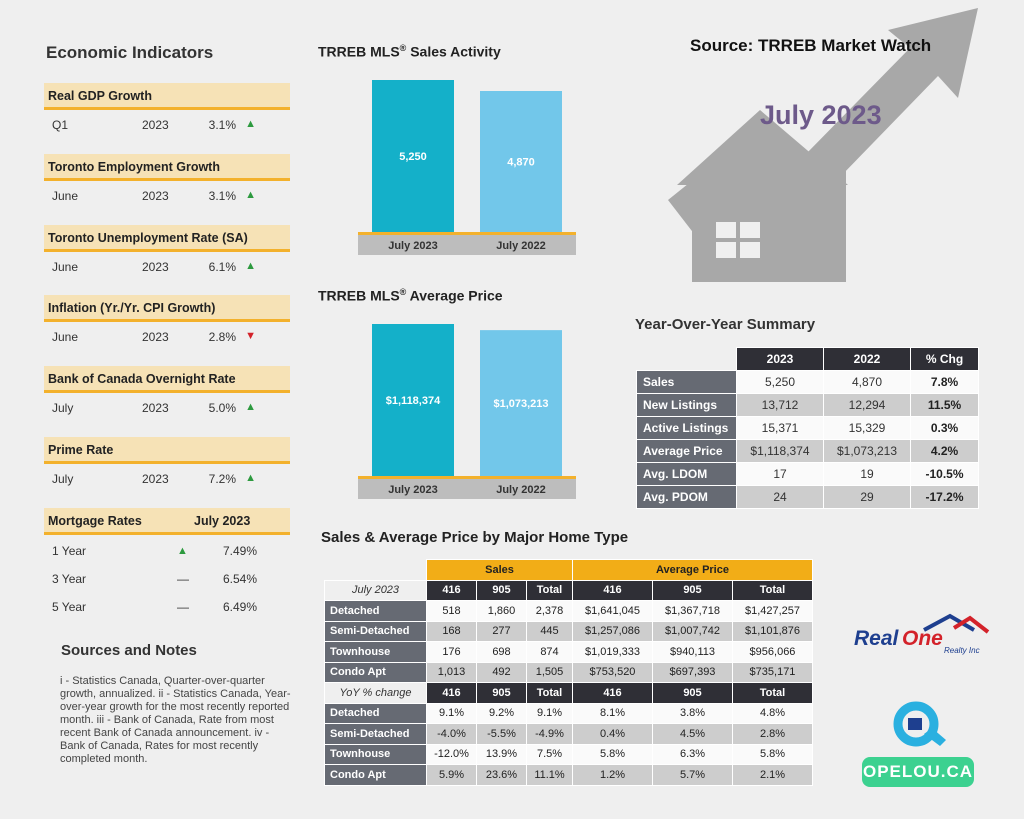 The width and height of the screenshot is (1024, 819). I want to click on mortgage-rows: 1 Year ▲ 7.49% 3 Year — 6.54% 5 Year — 6.49%, so click(167, 578).